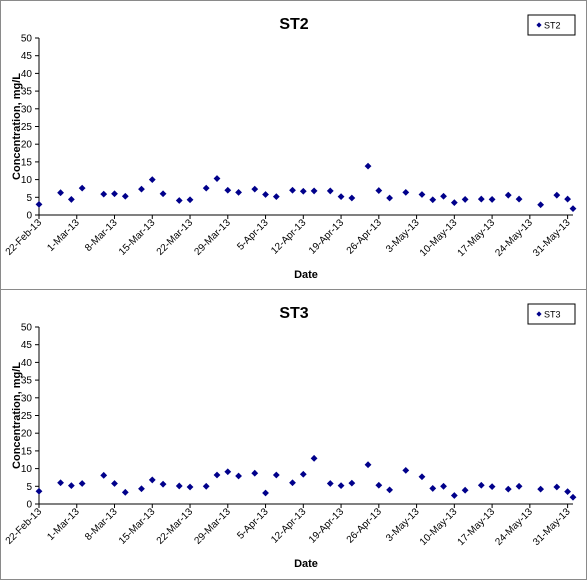  What do you see at coordinates (293, 24) in the screenshot?
I see `chart-title: ST2` at bounding box center [293, 24].